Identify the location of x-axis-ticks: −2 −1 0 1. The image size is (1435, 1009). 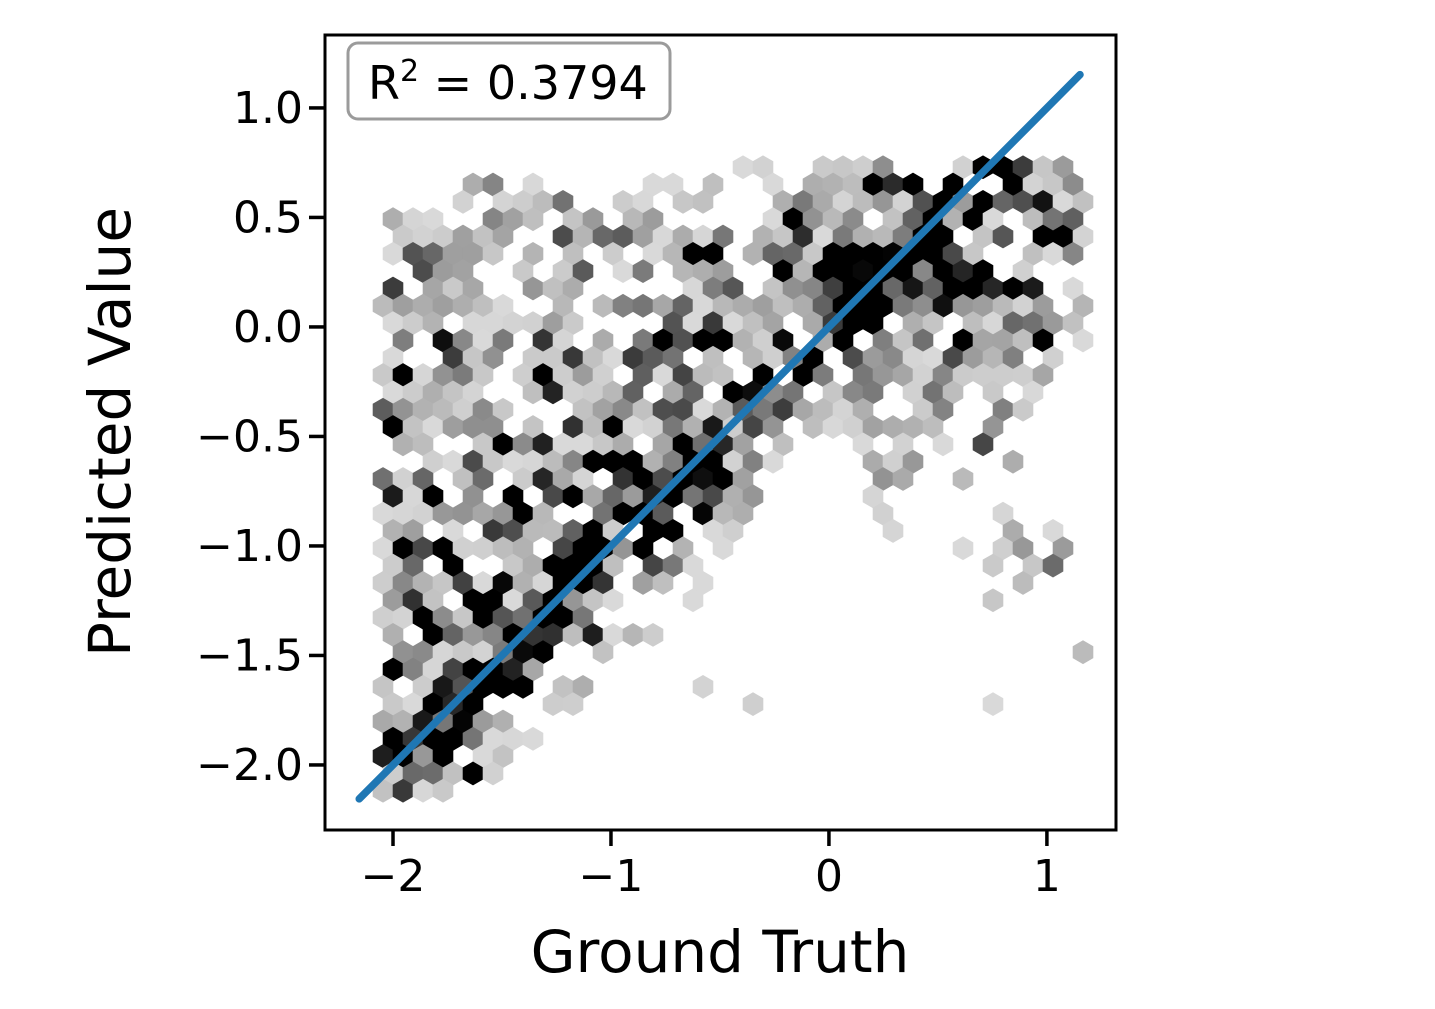
(711, 866).